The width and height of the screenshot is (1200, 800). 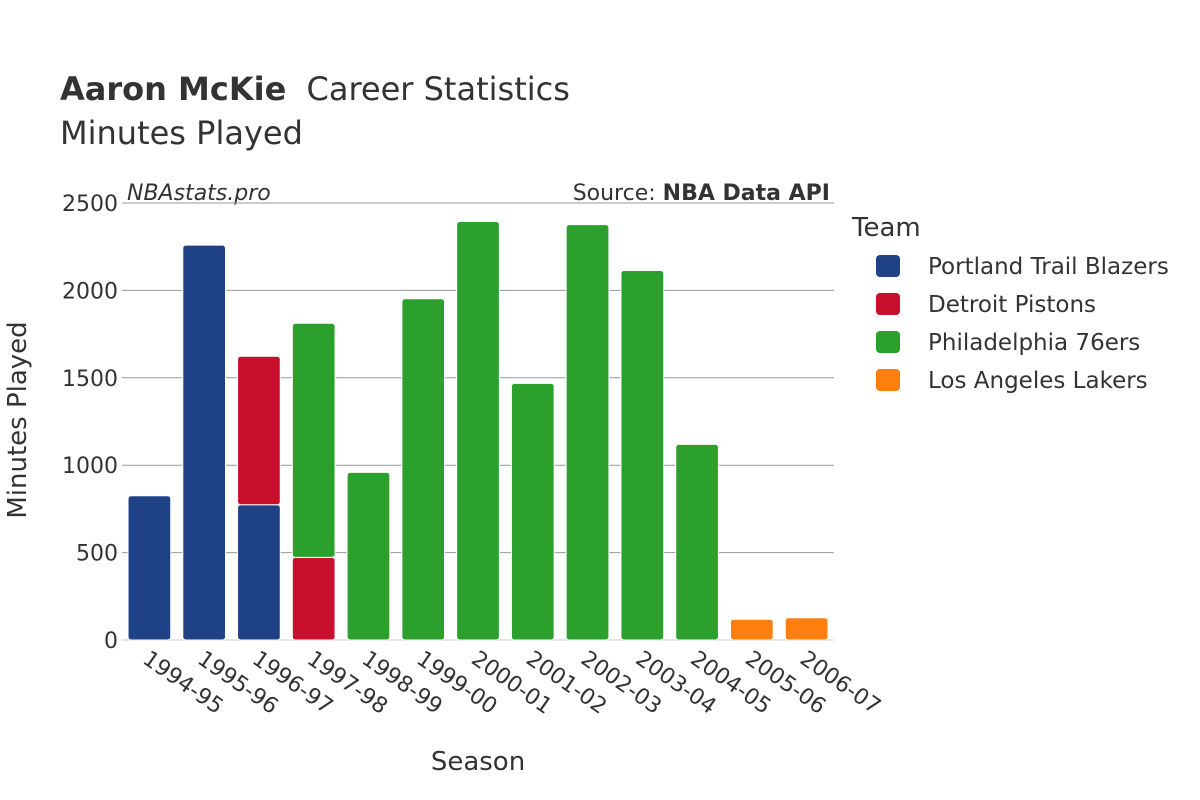 I want to click on y-tick-label: 1500, so click(x=90, y=379).